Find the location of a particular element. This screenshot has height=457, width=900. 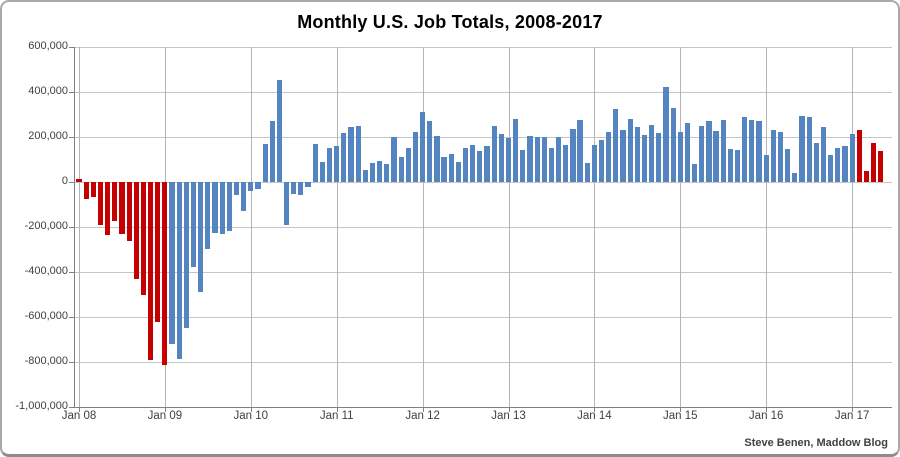

bar-May-2016 is located at coordinates (795, 177).